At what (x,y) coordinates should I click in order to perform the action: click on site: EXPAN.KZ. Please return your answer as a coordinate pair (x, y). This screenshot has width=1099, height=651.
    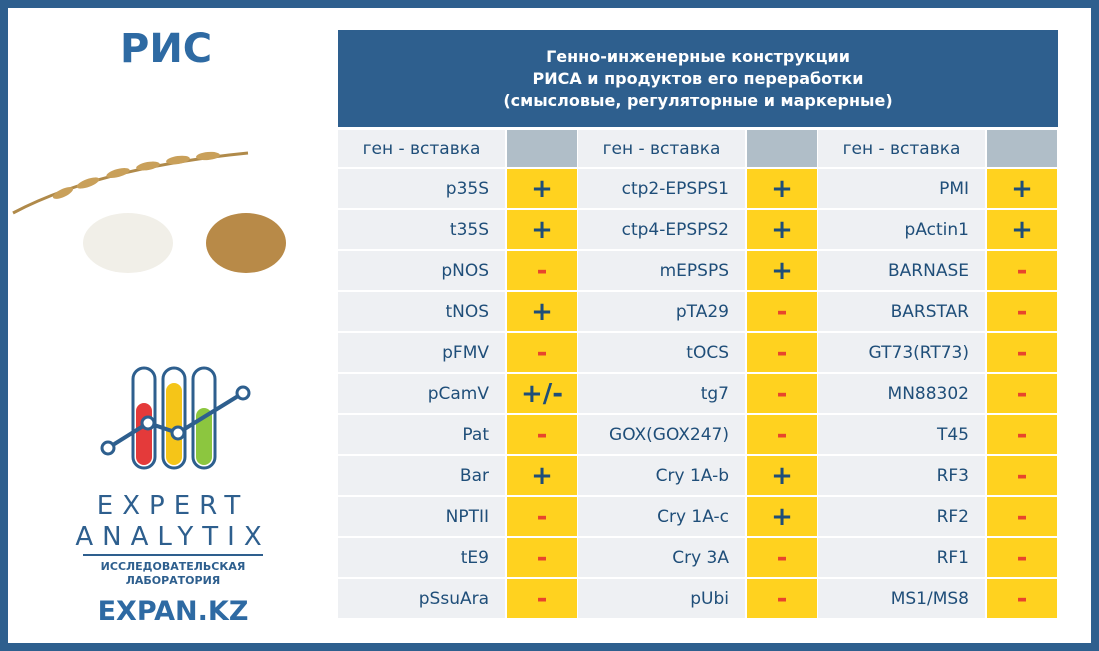
    Looking at the image, I should click on (173, 611).